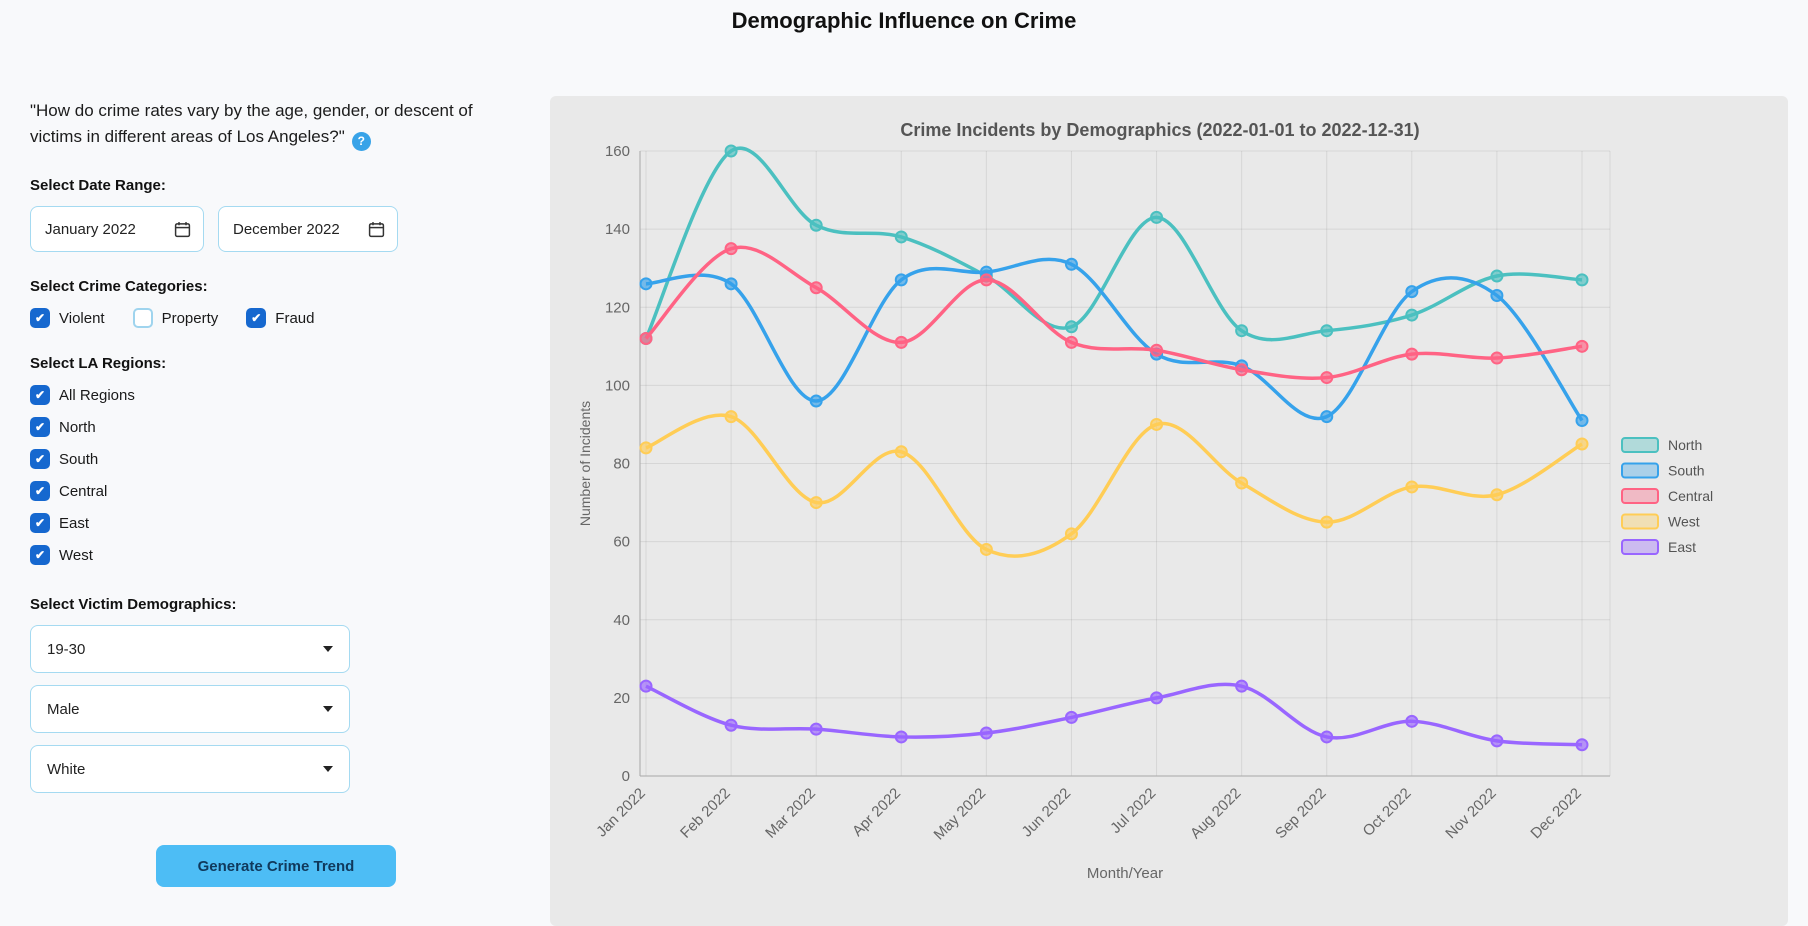 The height and width of the screenshot is (926, 1808). Describe the element at coordinates (1114, 715) in the screenshot. I see `series-east` at that location.